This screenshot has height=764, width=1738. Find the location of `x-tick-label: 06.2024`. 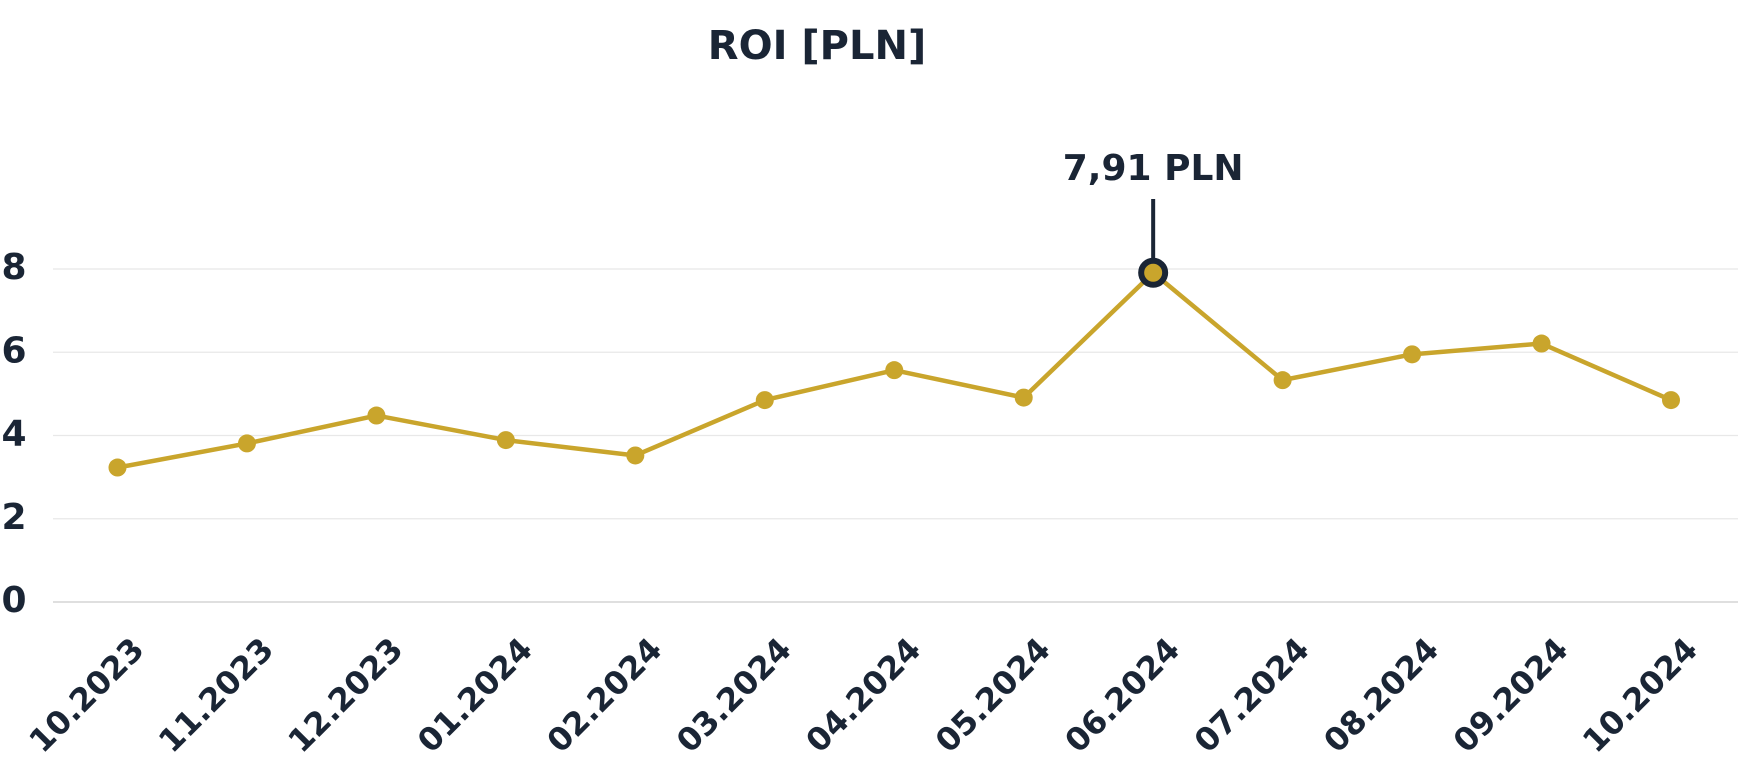

x-tick-label: 06.2024 is located at coordinates (1122, 695).